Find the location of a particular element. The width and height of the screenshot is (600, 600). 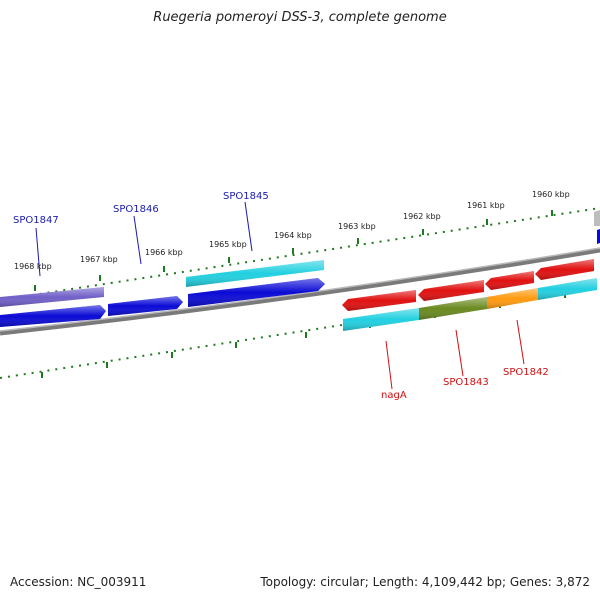

backbone-line is located at coordinates (300, 291).